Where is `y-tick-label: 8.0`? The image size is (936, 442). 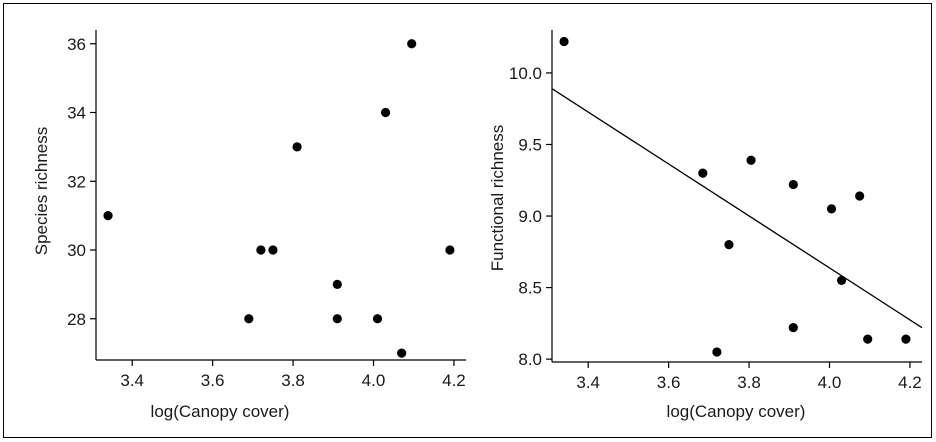 y-tick-label: 8.0 is located at coordinates (530, 359).